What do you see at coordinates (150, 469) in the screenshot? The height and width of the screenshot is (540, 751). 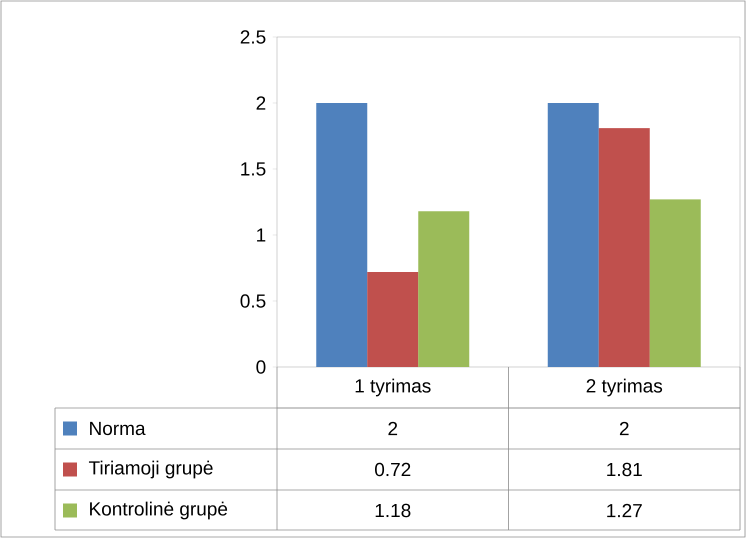 I see `legend-label: Tiriamoji grupė` at bounding box center [150, 469].